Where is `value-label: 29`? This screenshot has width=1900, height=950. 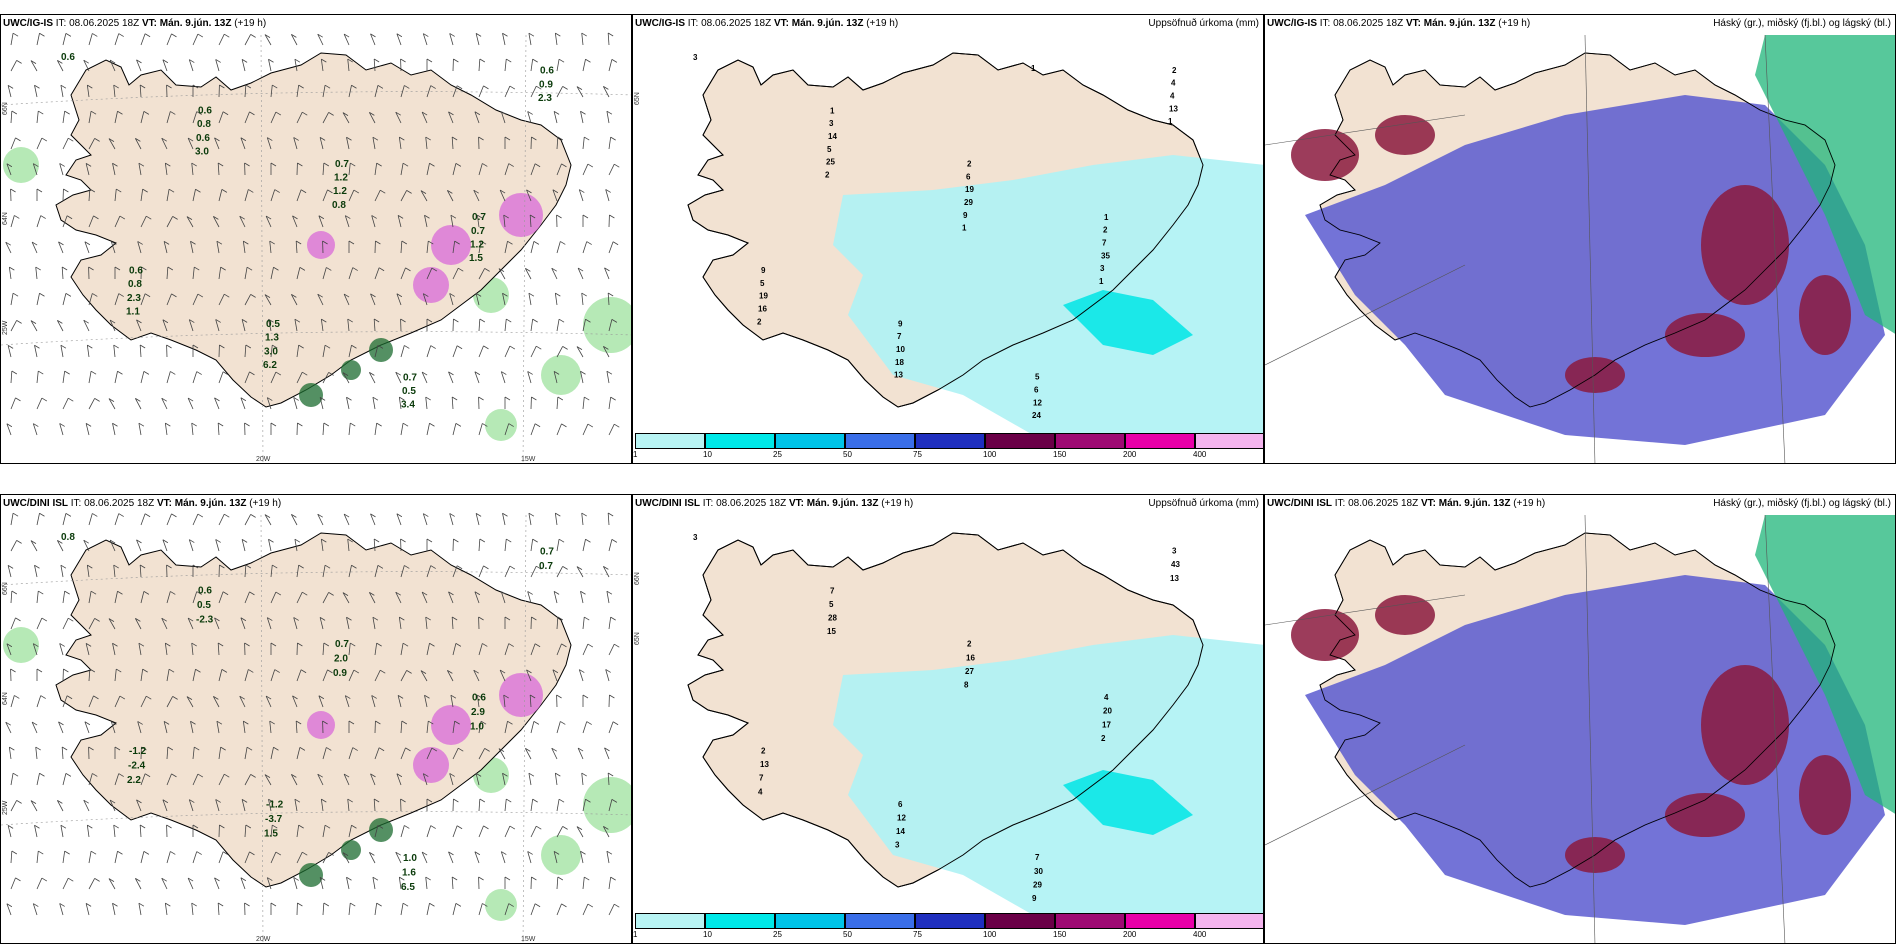 value-label: 29 is located at coordinates (1037, 884).